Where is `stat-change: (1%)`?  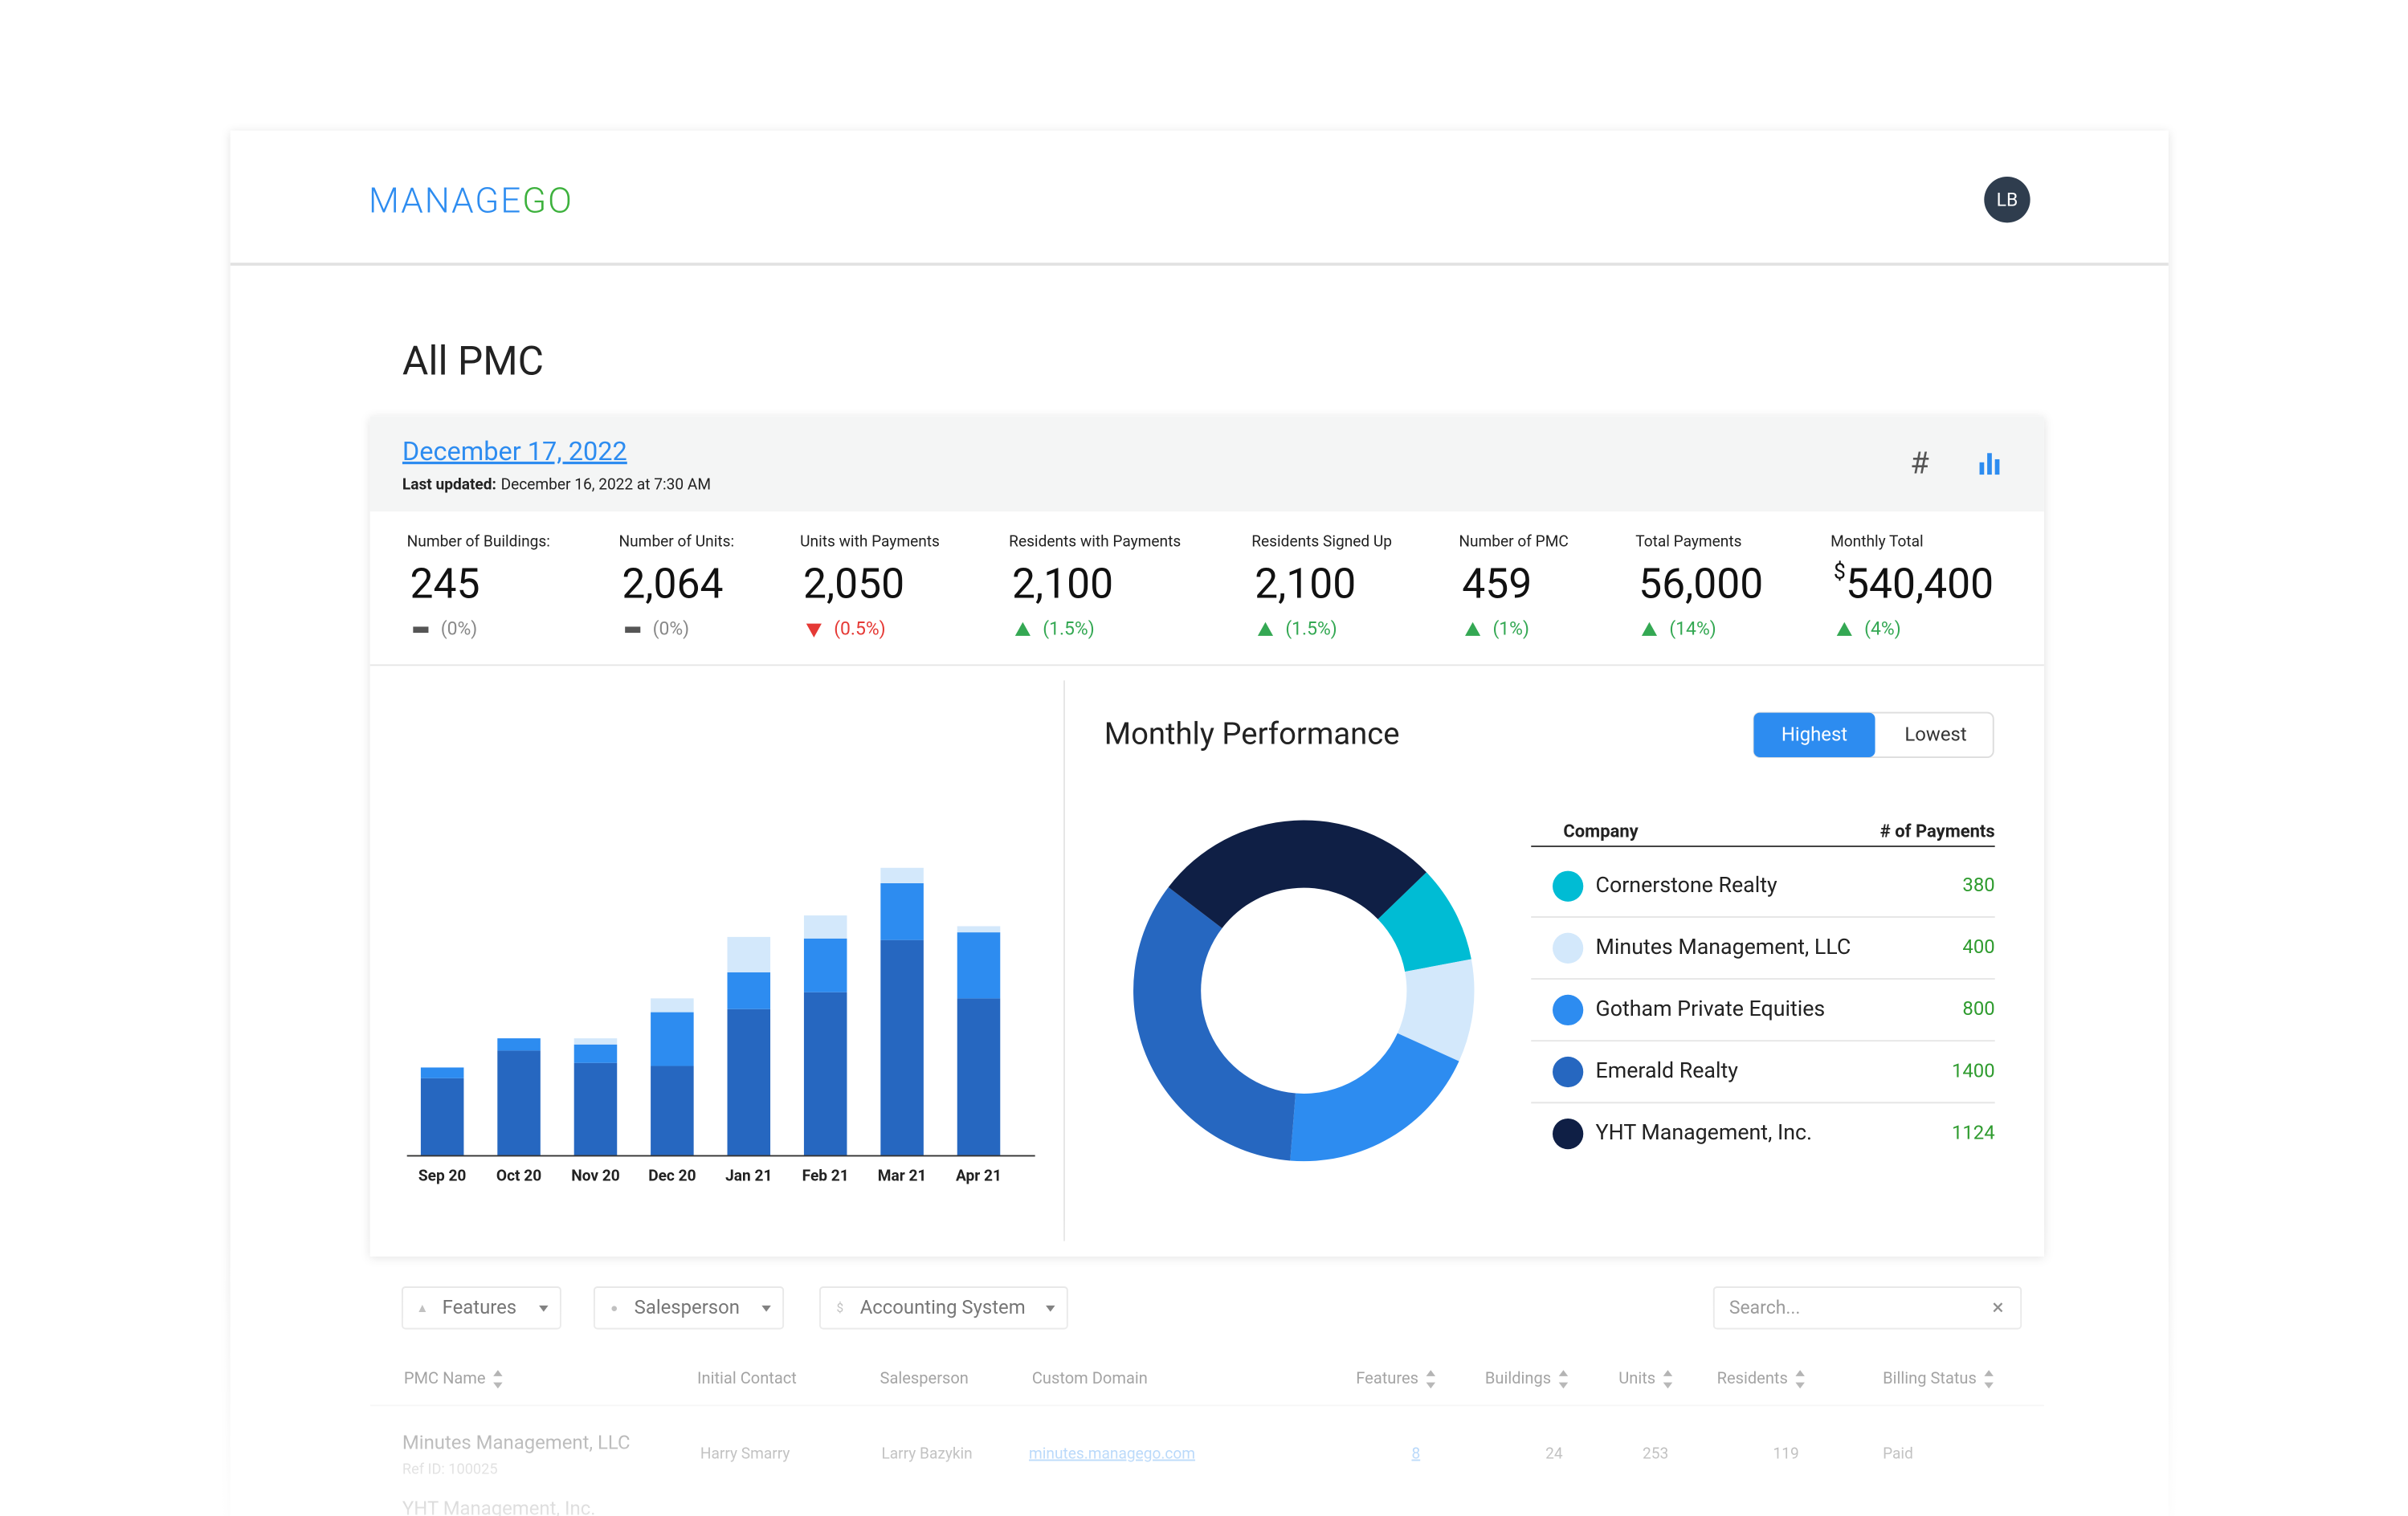
stat-change: (1%) is located at coordinates (1510, 628).